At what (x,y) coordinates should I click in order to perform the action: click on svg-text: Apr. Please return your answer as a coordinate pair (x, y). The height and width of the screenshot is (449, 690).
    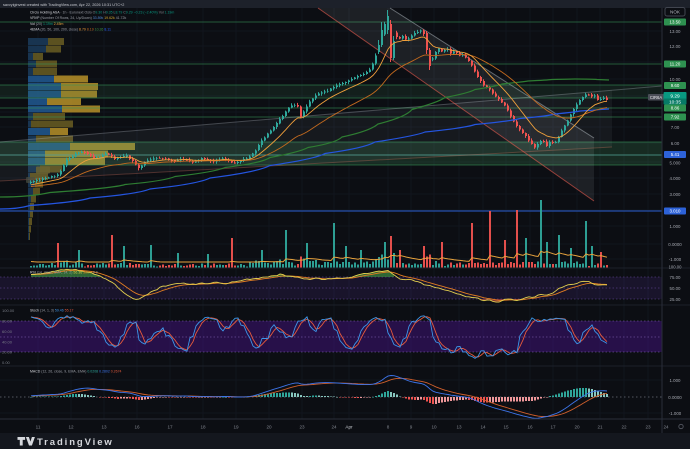
    Looking at the image, I should click on (349, 426).